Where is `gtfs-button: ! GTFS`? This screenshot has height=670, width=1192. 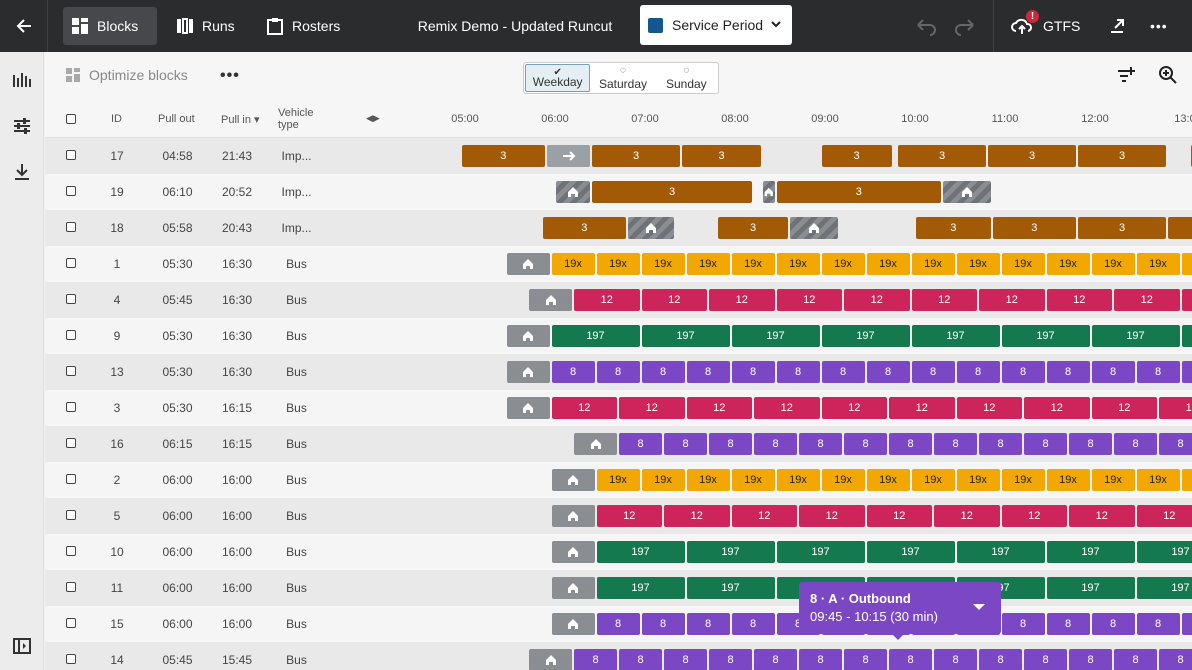 gtfs-button: ! GTFS is located at coordinates (1045, 26).